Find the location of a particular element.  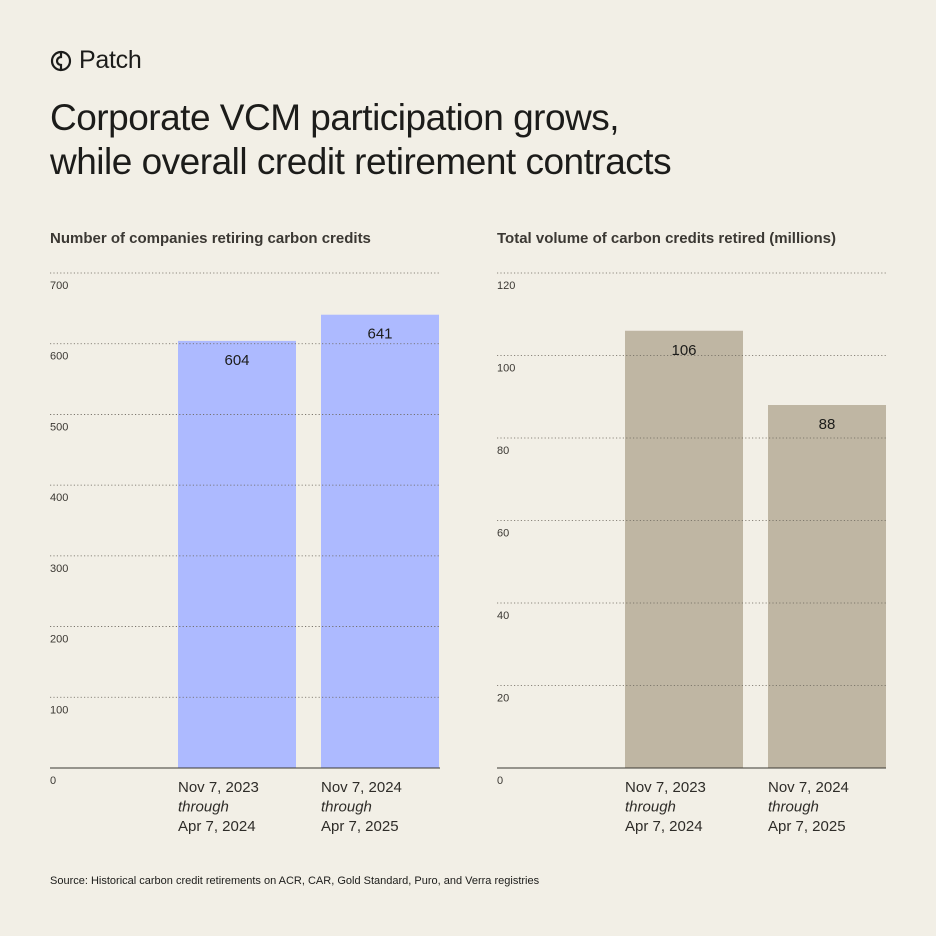

brand-name: Patch is located at coordinates (110, 60).